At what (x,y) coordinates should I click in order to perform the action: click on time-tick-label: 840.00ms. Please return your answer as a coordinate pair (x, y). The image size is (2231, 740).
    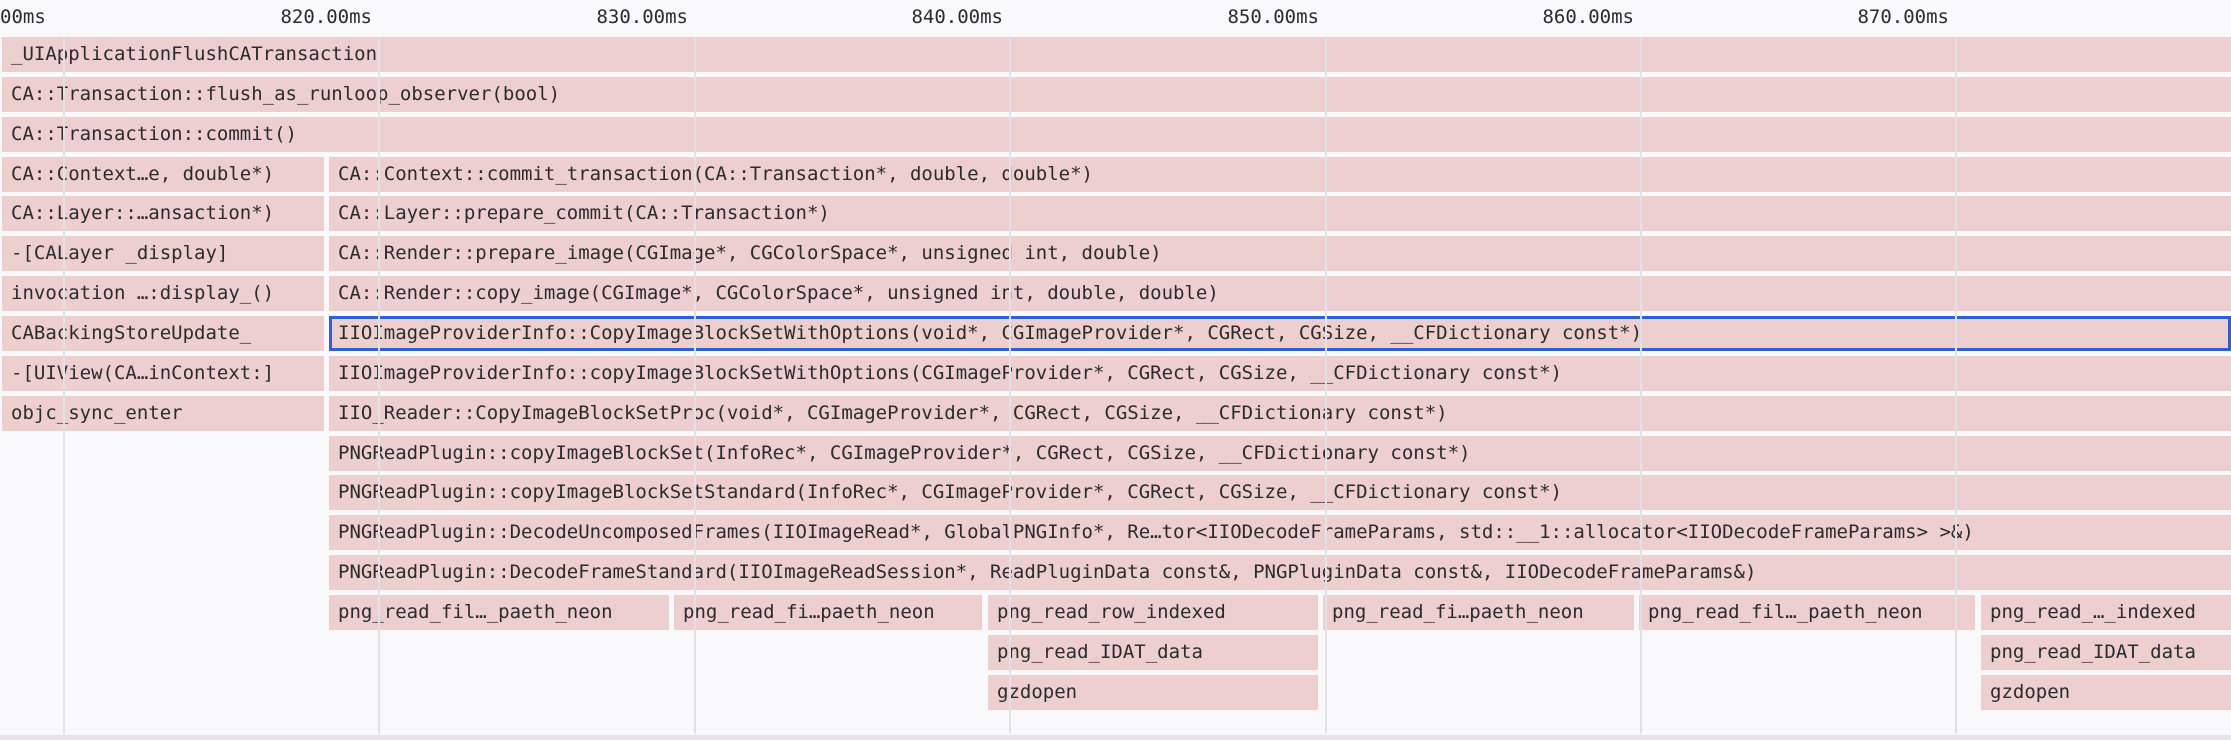
    Looking at the image, I should click on (957, 17).